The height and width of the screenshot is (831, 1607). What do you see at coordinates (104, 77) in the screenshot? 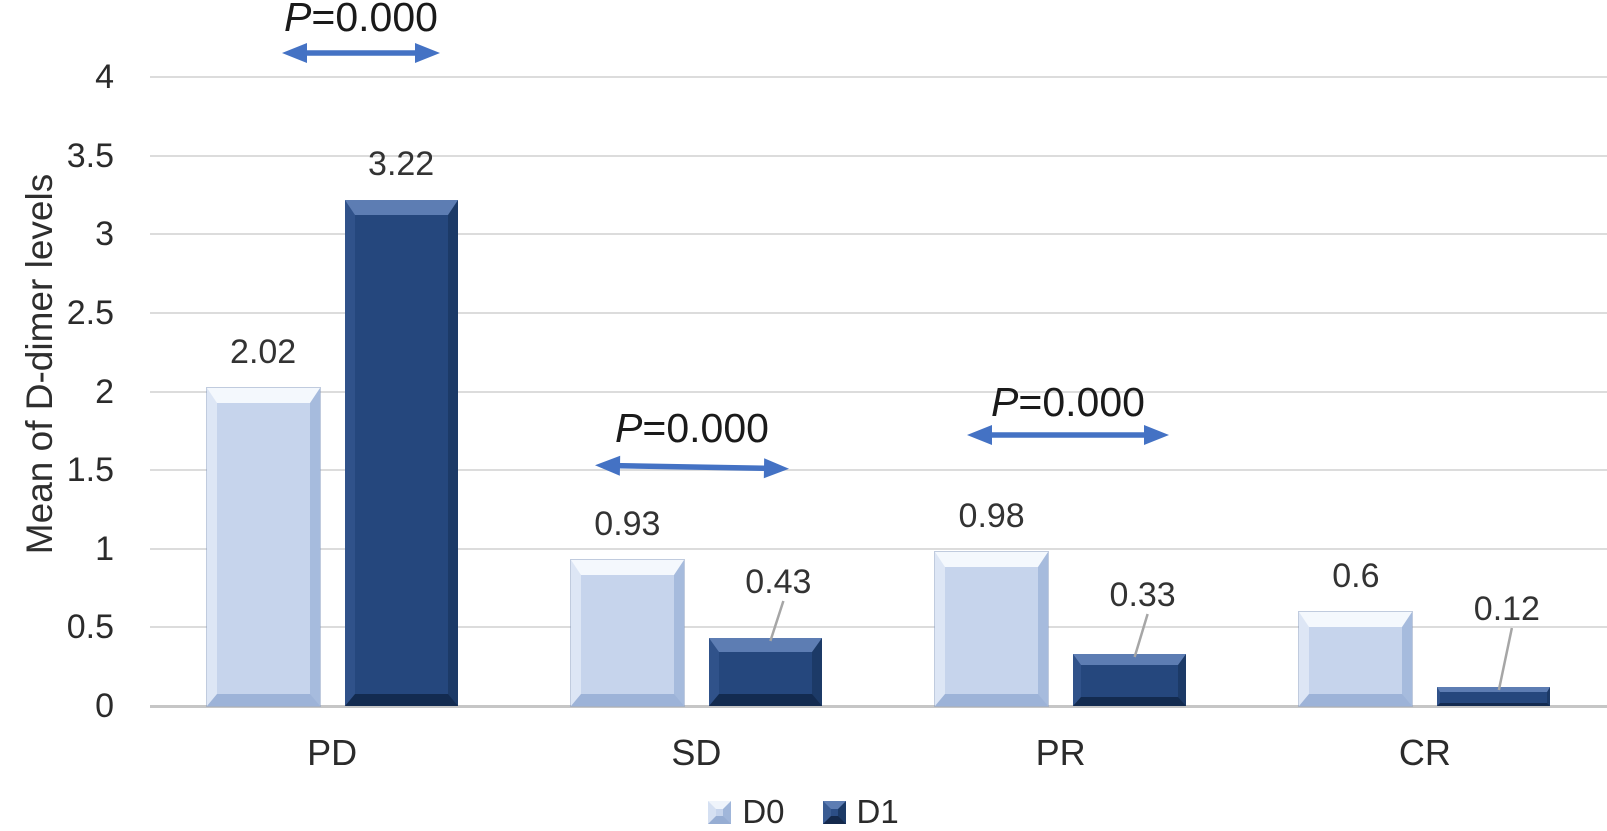
I see `y-tick-label-4: 4` at bounding box center [104, 77].